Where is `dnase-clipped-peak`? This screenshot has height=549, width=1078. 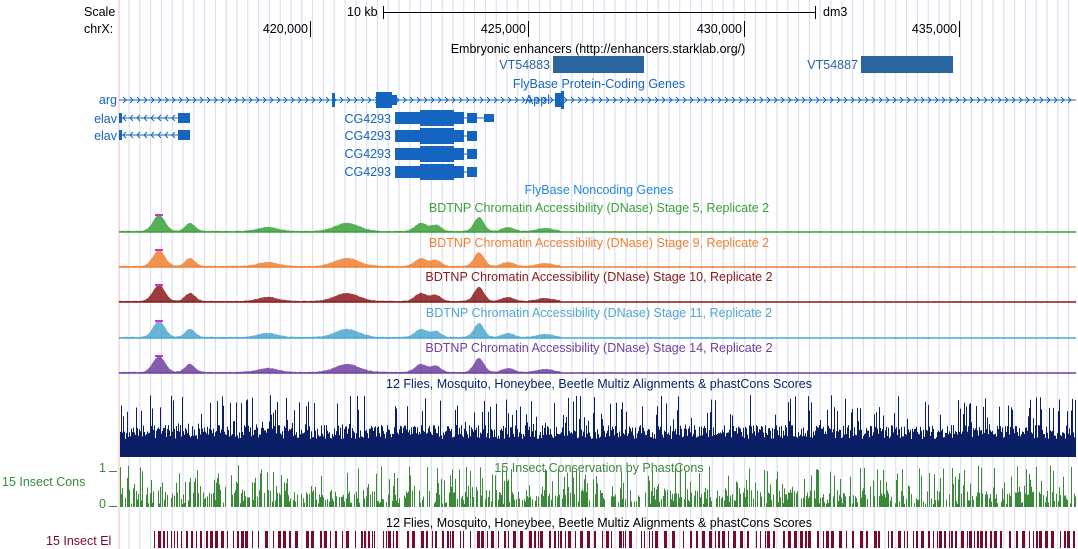
dnase-clipped-peak is located at coordinates (159, 356).